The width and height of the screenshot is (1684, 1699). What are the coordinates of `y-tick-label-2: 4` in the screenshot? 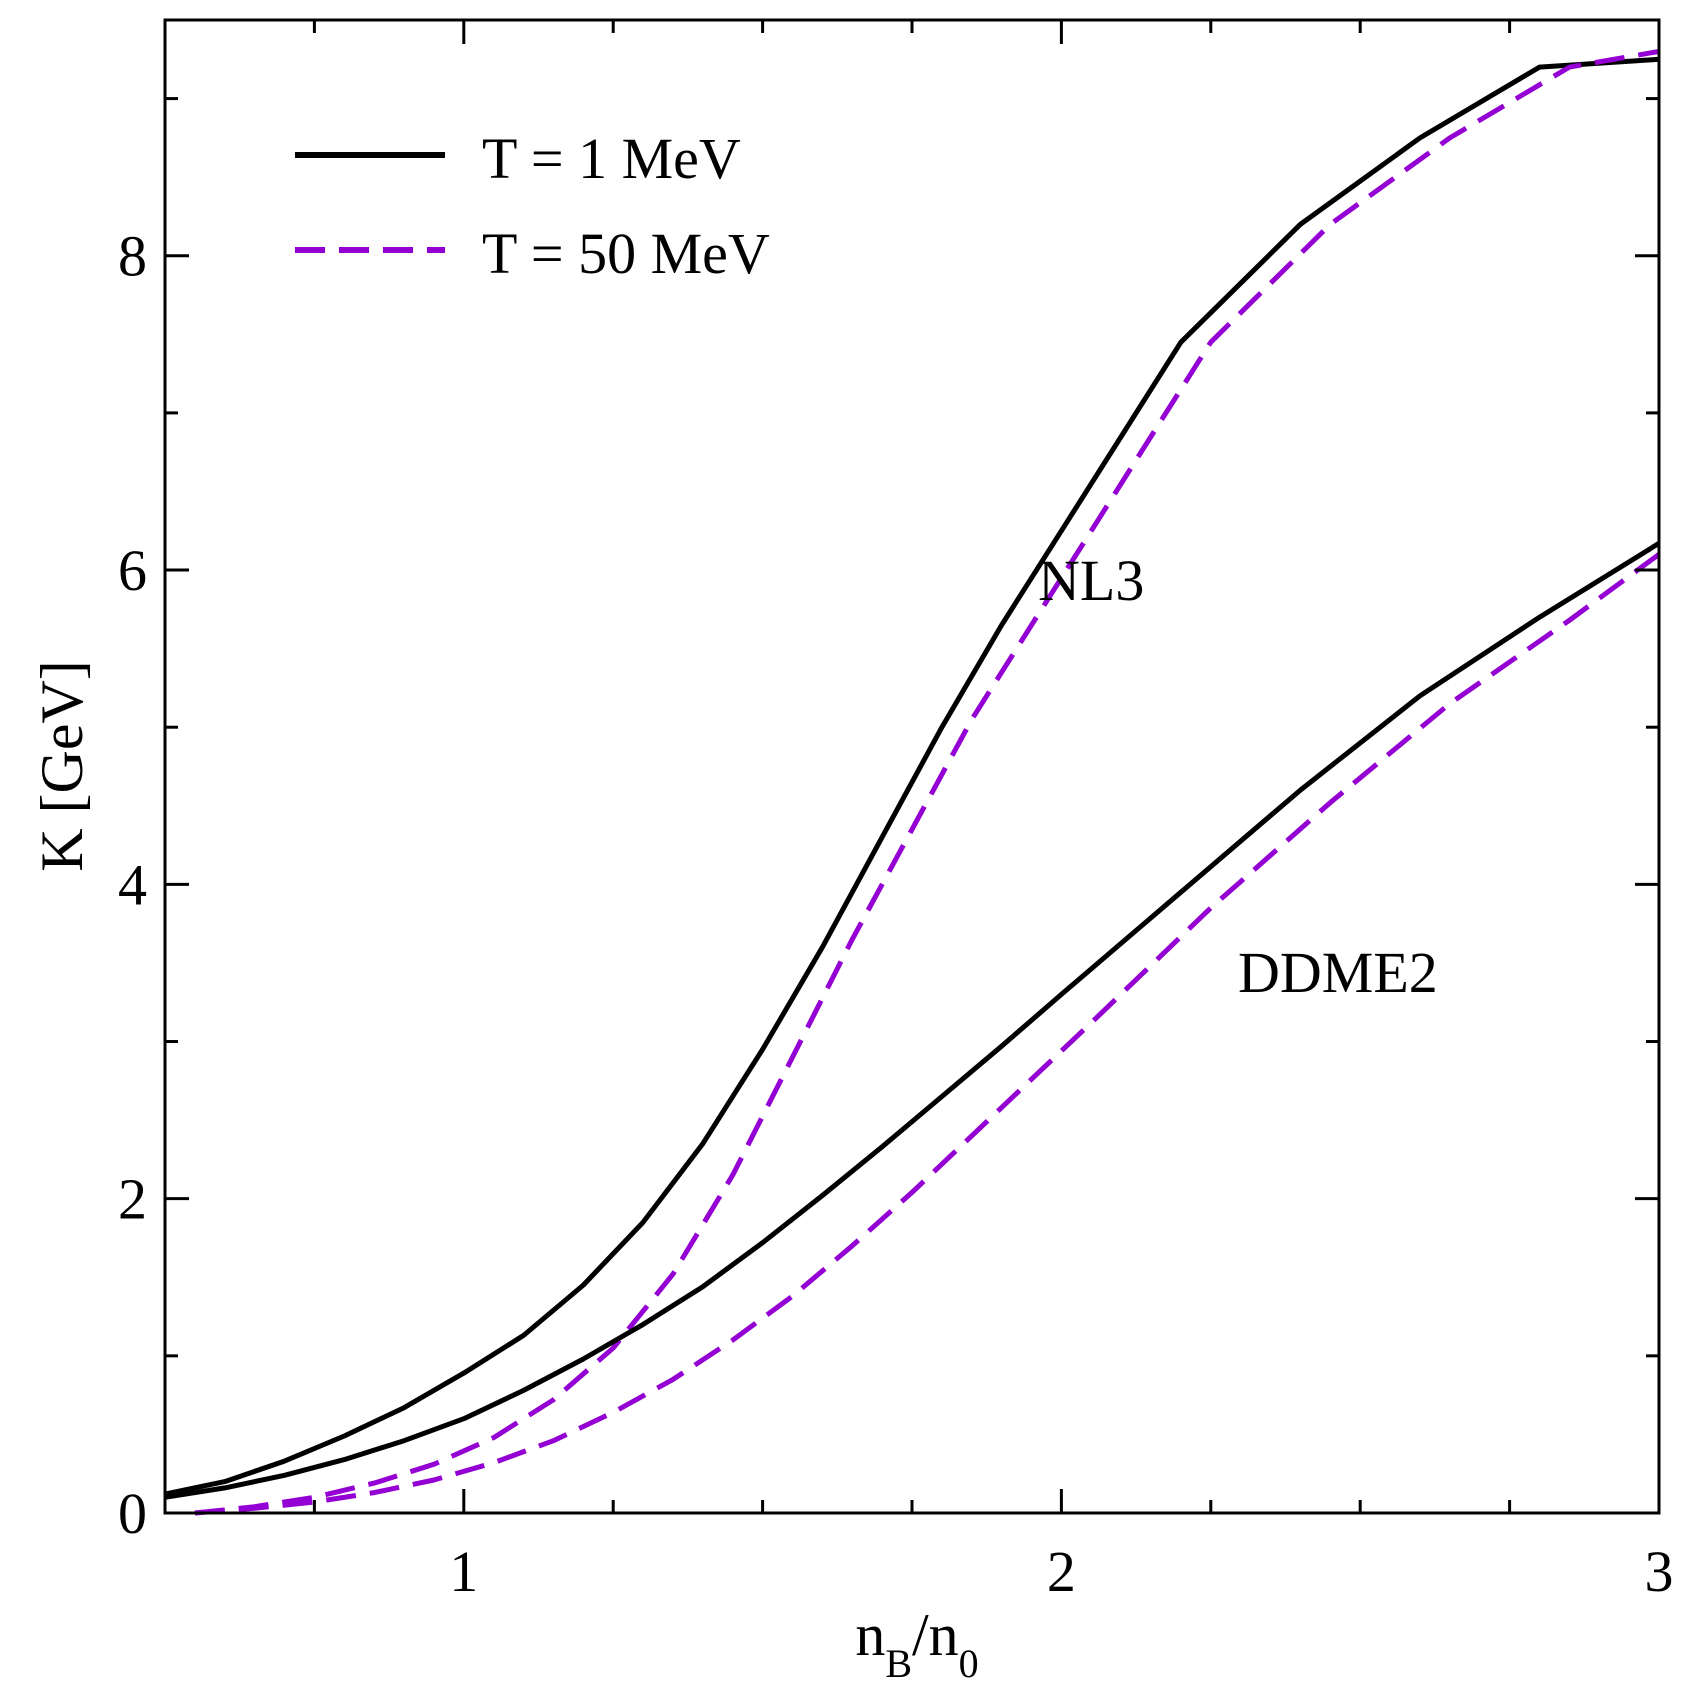 It's located at (132, 884).